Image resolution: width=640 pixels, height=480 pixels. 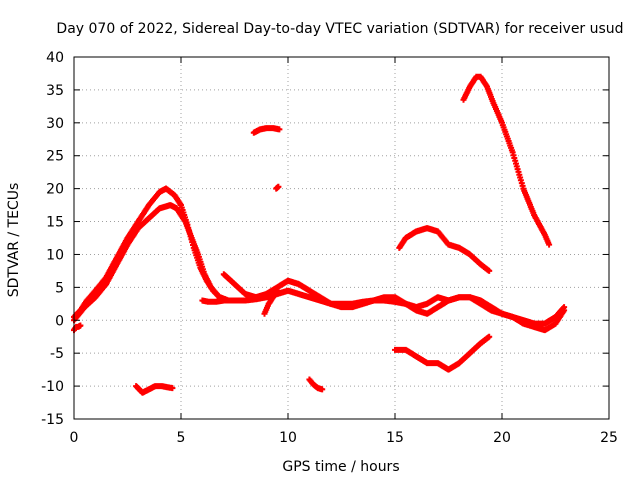 I want to click on x-tick-label: 10, so click(x=288, y=438).